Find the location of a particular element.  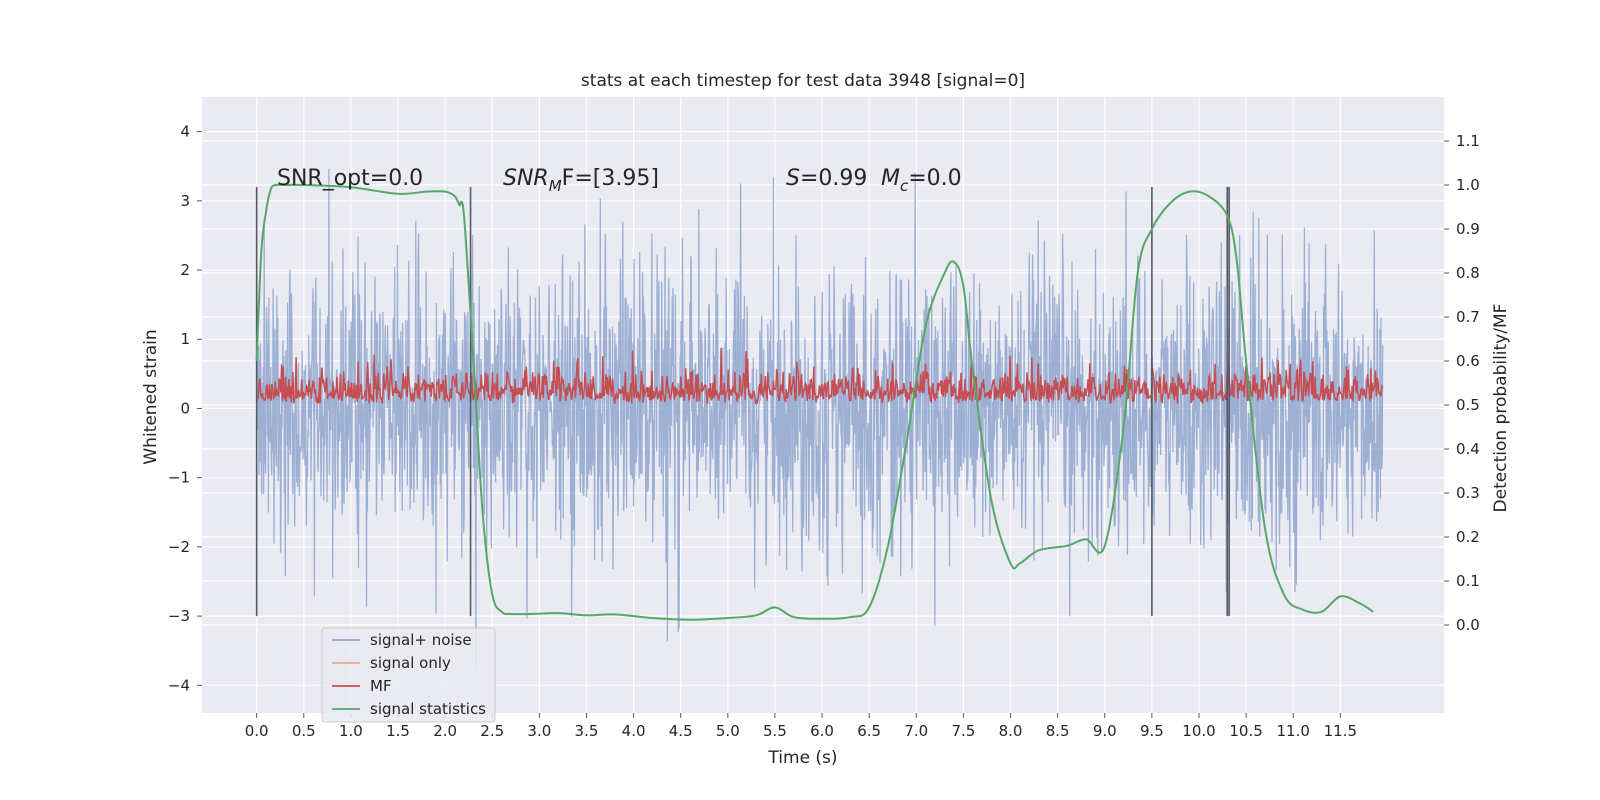

y2-tick-label: 0.3 is located at coordinates (1468, 493).